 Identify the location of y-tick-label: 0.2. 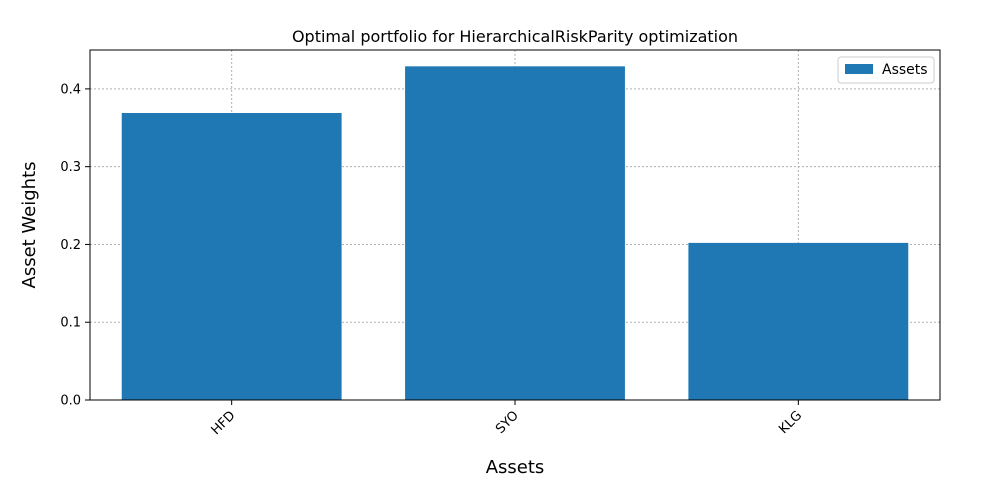
(70, 245).